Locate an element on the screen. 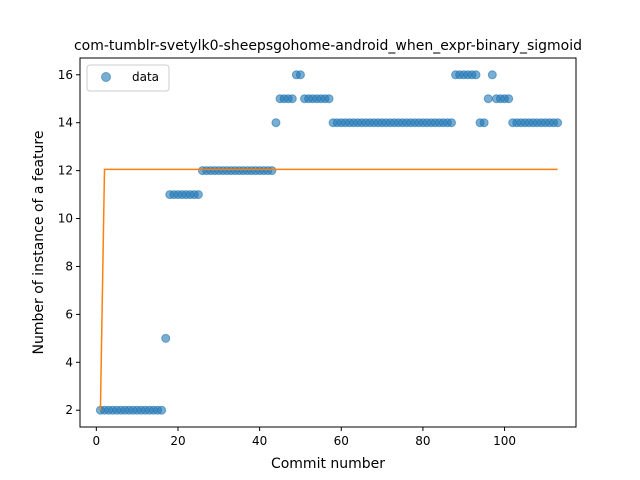  y-tick-label: 10 is located at coordinates (65, 219).